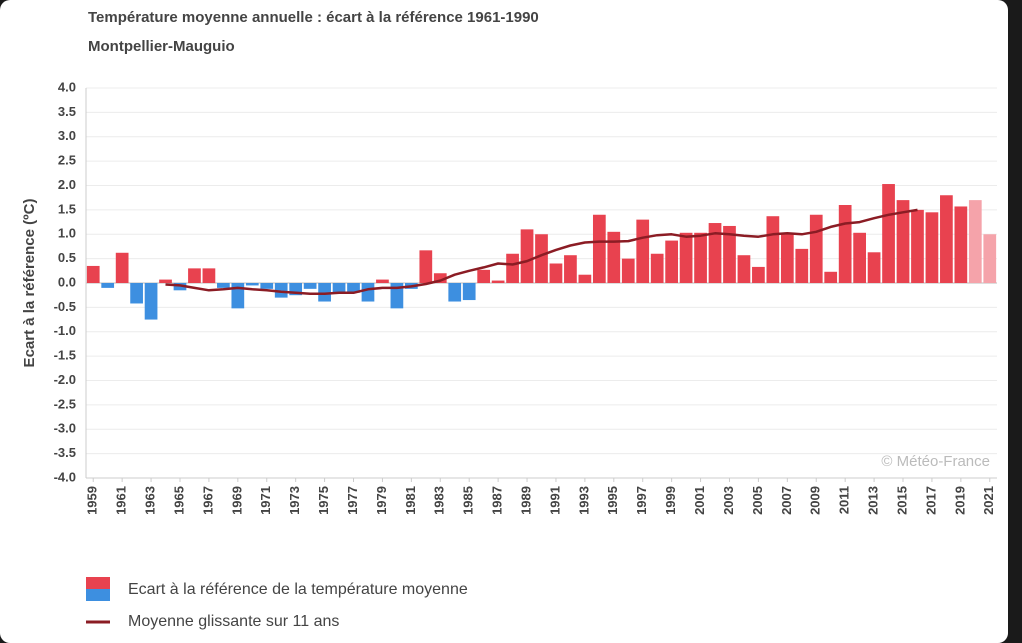 This screenshot has width=1022, height=643. Describe the element at coordinates (207, 500) in the screenshot. I see `x-tick-label: 1967` at that location.